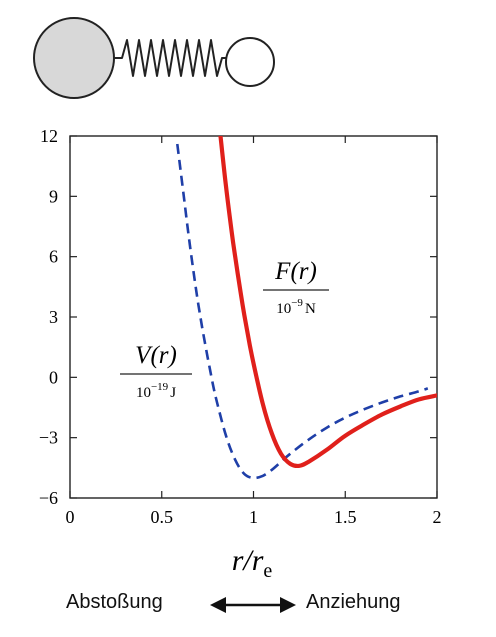  I want to click on small-atom, so click(250, 62).